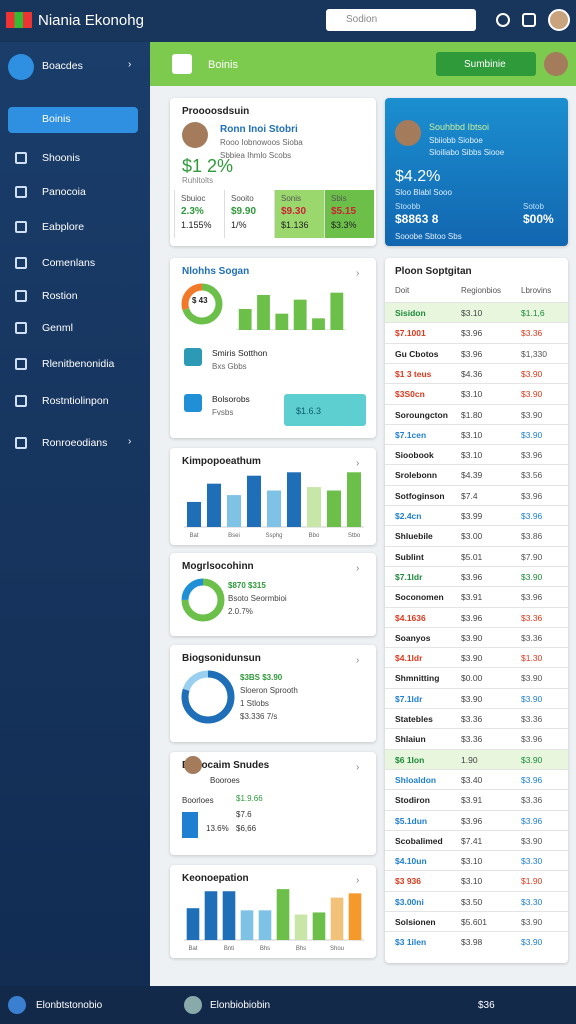 The width and height of the screenshot is (576, 1024). What do you see at coordinates (476, 941) in the screenshot?
I see `table-row: $3 1ilen $3.98 $3.90` at bounding box center [476, 941].